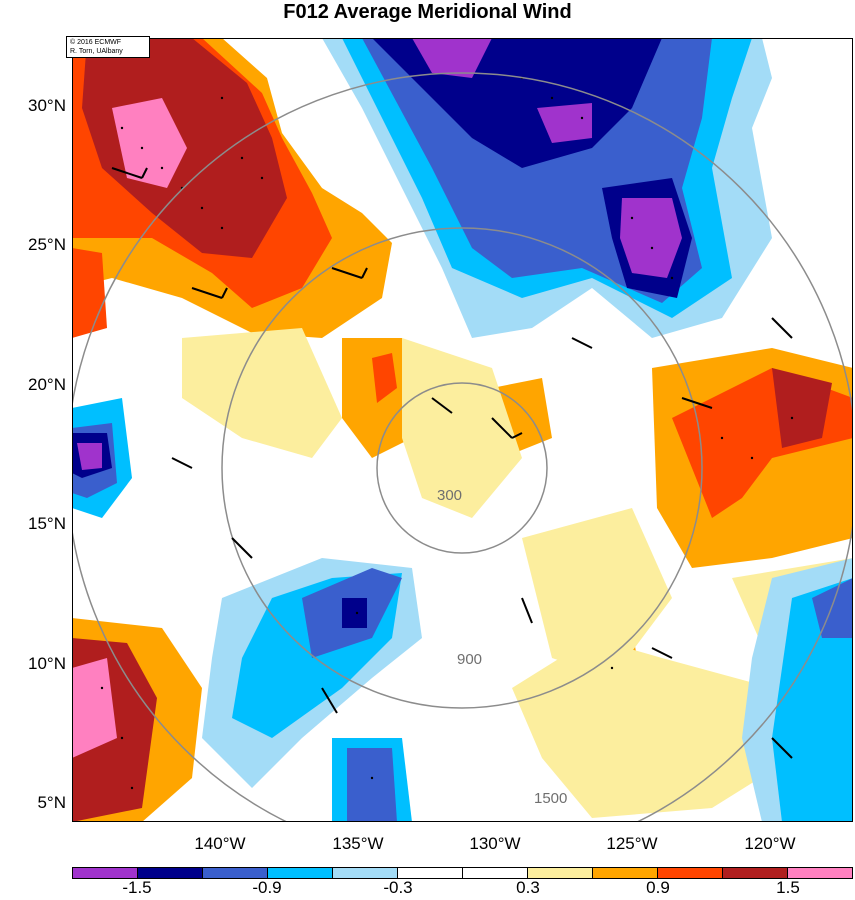 Image resolution: width=855 pixels, height=900 pixels. I want to click on copyright-line2: R. Torn, UAlbany, so click(96, 51).